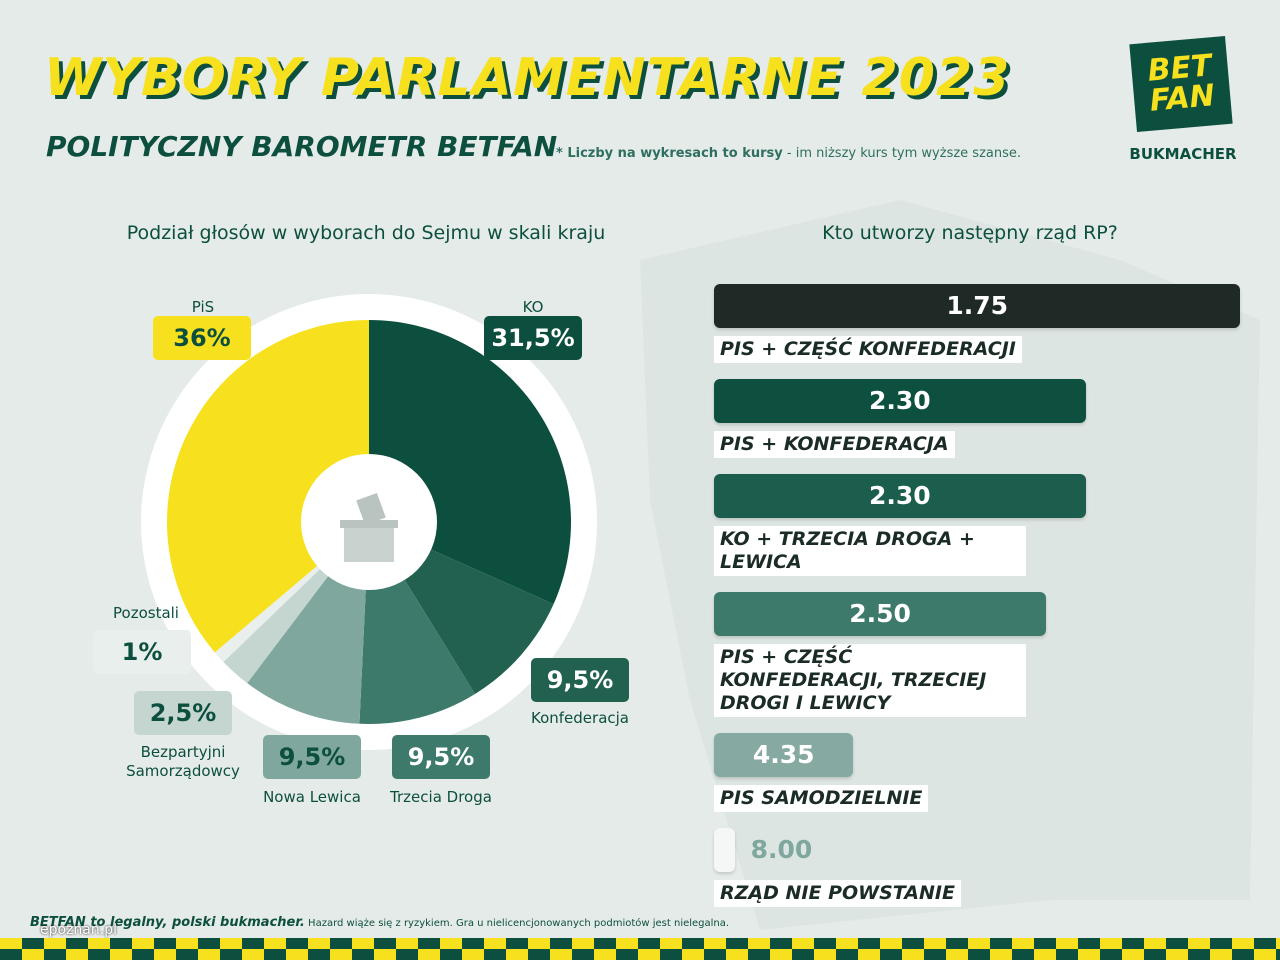 This screenshot has width=1280, height=960. Describe the element at coordinates (441, 797) in the screenshot. I see `slice-name: Trzecia Droga` at that location.